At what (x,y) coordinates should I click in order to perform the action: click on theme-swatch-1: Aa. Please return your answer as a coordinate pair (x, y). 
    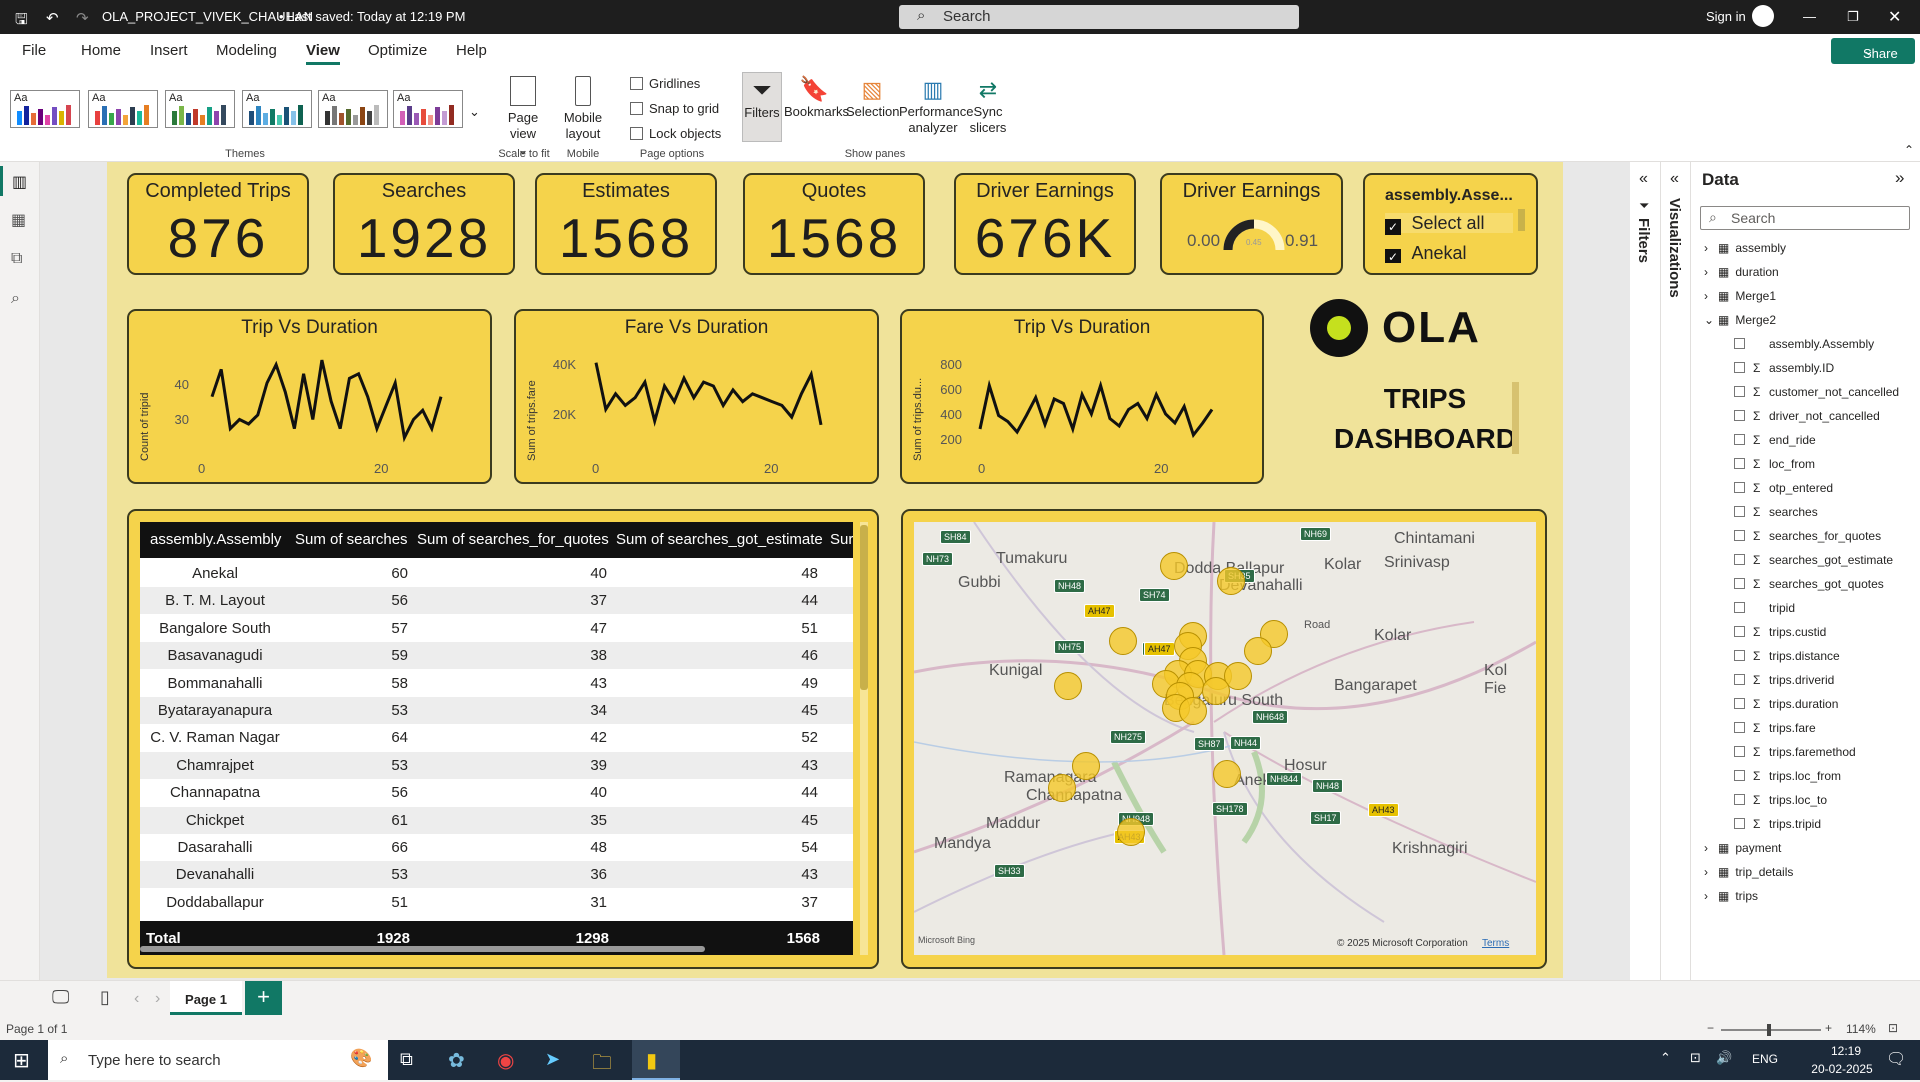
    Looking at the image, I should click on (45, 109).